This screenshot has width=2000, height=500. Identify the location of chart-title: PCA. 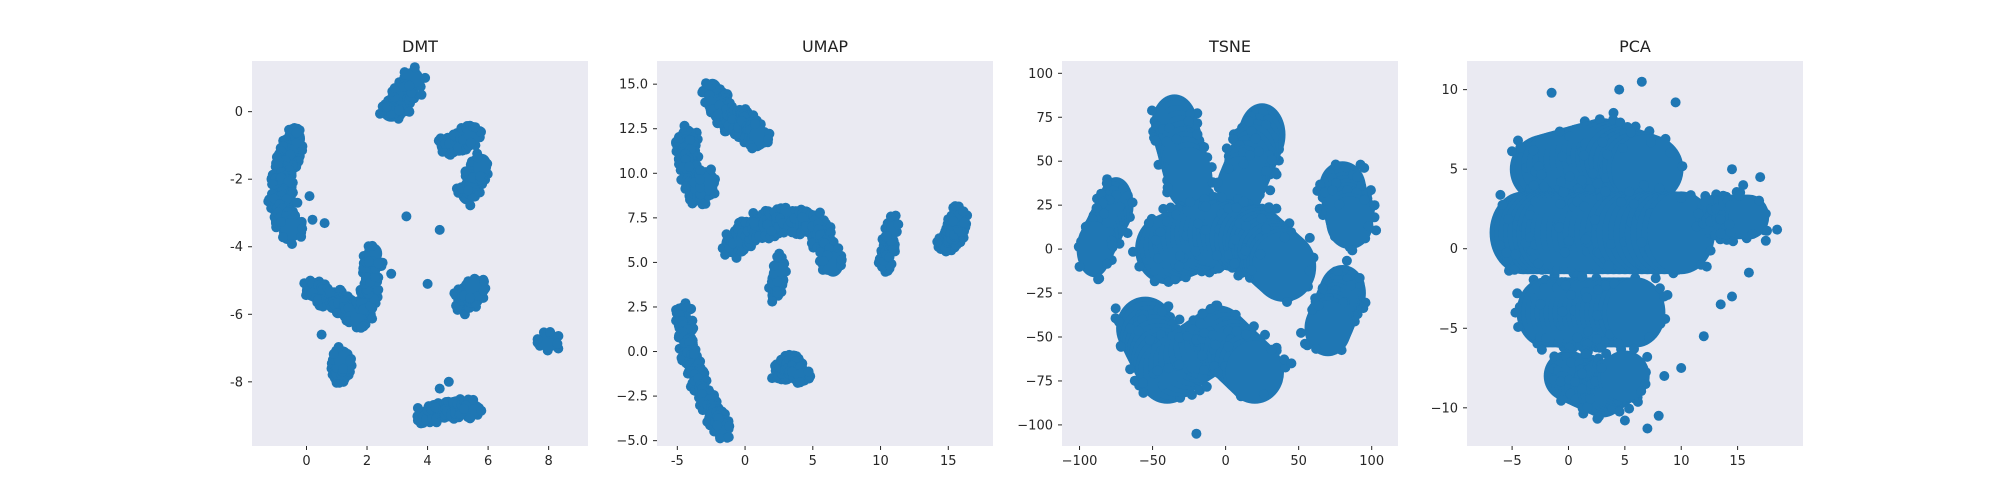
(1635, 46).